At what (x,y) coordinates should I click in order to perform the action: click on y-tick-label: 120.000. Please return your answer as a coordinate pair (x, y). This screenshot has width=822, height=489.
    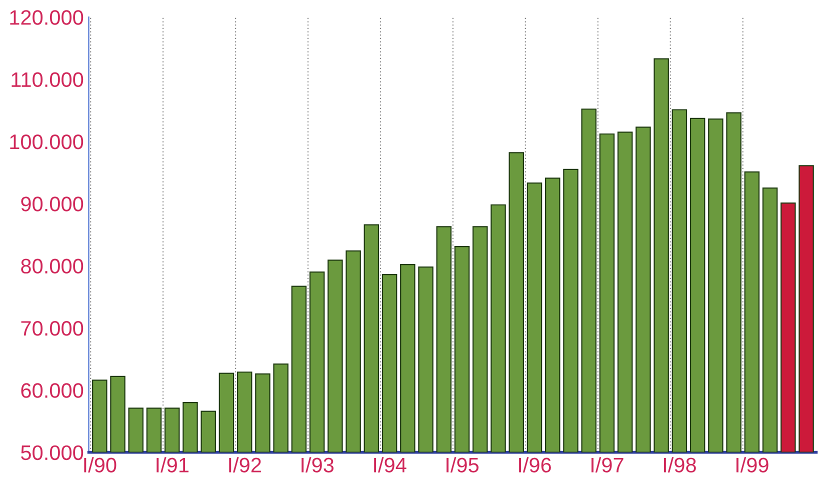
    Looking at the image, I should click on (47, 17).